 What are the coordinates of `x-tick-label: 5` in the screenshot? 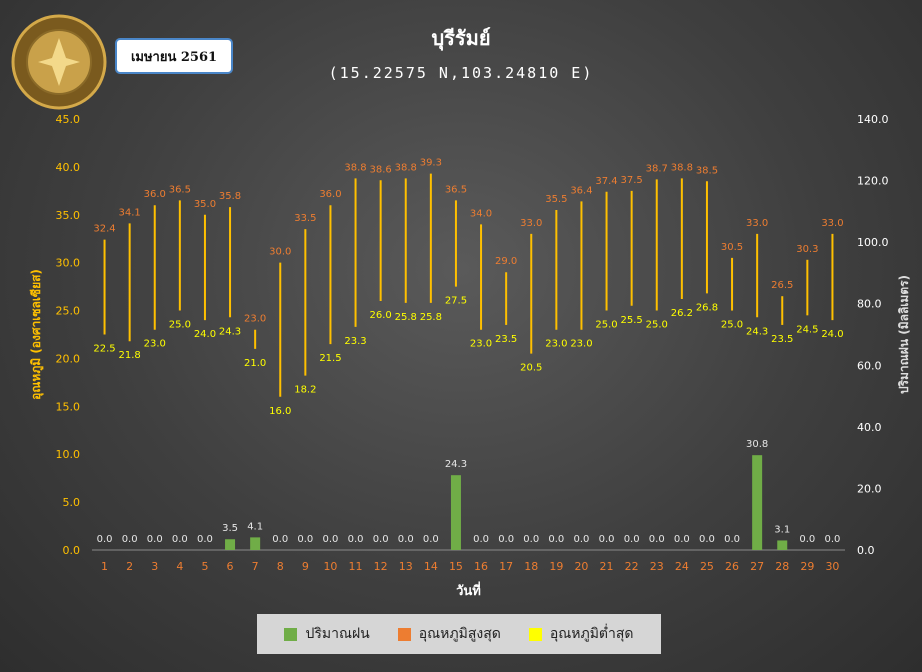 It's located at (204, 566).